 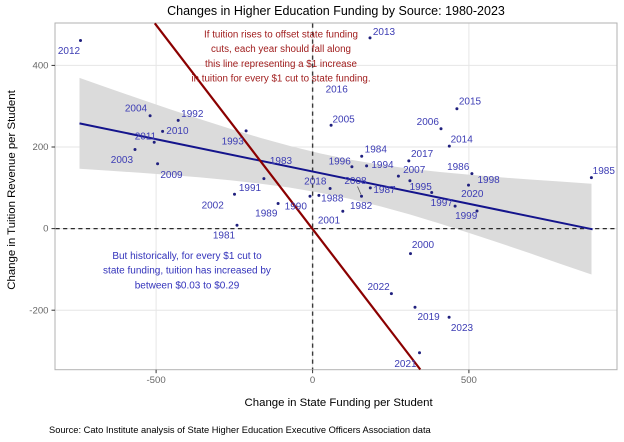 I want to click on svg-text: 1995, so click(x=421, y=187).